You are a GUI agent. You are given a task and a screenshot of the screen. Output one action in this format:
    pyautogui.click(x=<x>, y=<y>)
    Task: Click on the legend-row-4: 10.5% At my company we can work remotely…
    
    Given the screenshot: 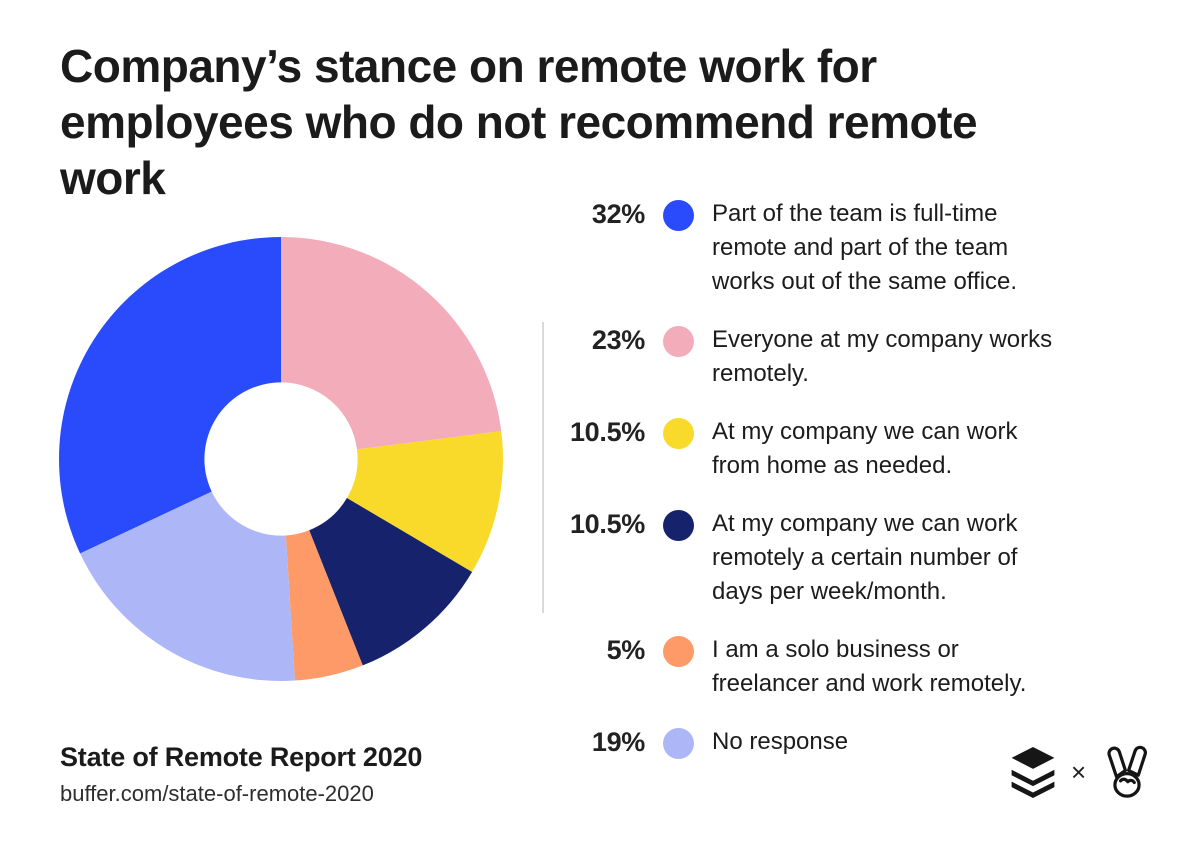 What is the action you would take?
    pyautogui.click(x=818, y=558)
    